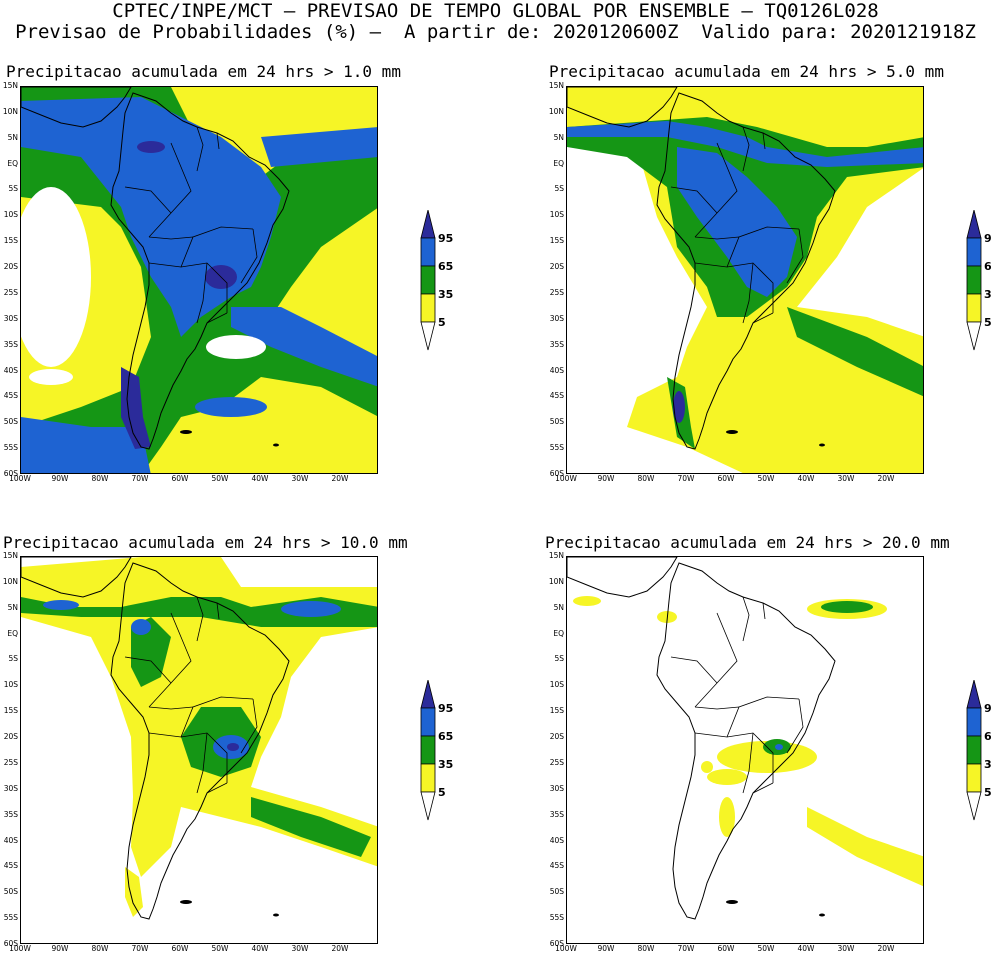  I want to click on falkland-islands, so click(186, 902).